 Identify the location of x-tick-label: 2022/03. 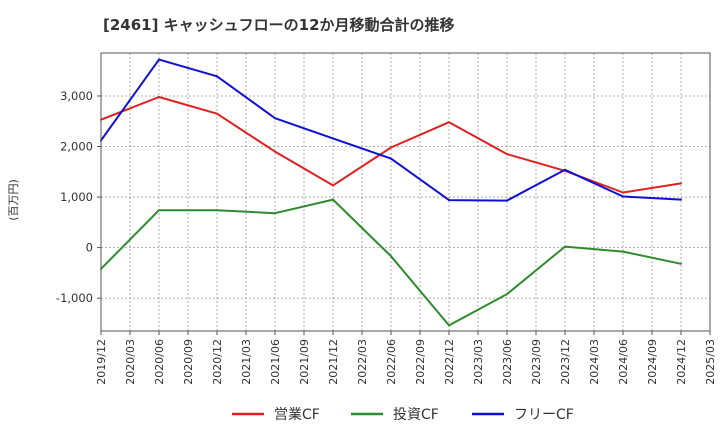
(362, 362).